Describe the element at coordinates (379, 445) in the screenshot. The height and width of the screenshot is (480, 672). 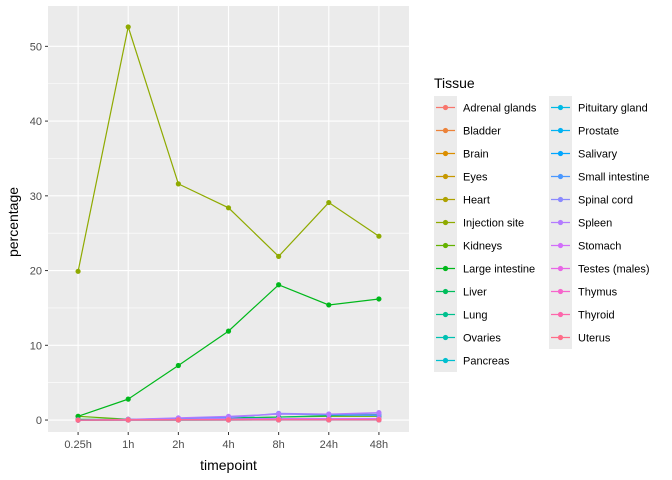
I see `x-tick-label: 48h` at that location.